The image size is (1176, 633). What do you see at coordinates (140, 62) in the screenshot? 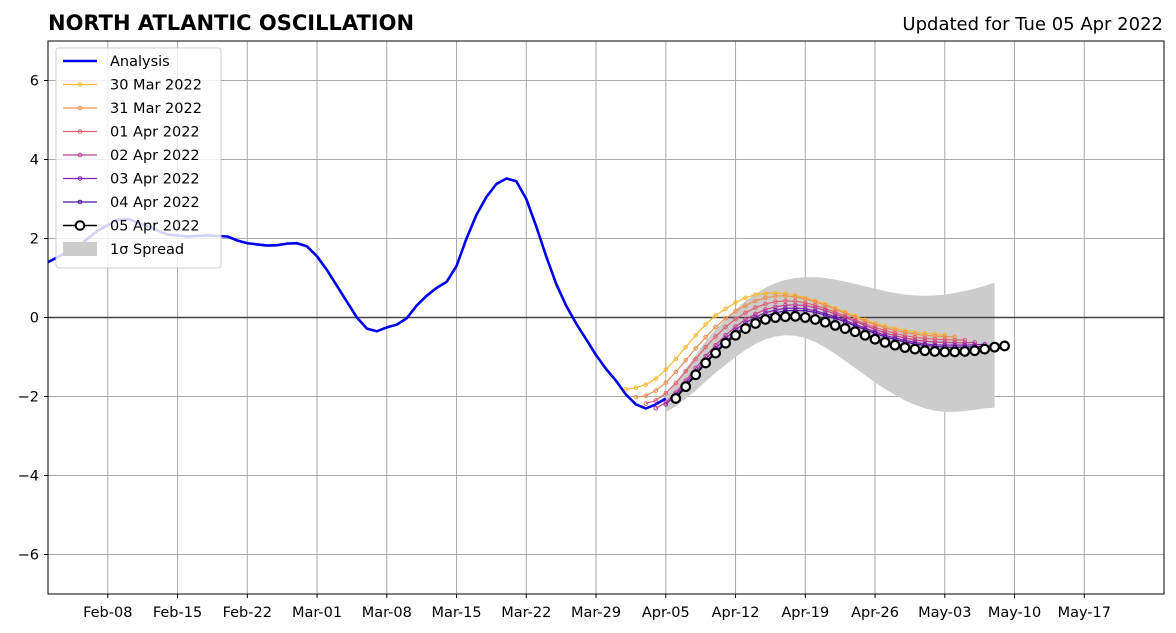
I see `legend-label: Analysis` at bounding box center [140, 62].